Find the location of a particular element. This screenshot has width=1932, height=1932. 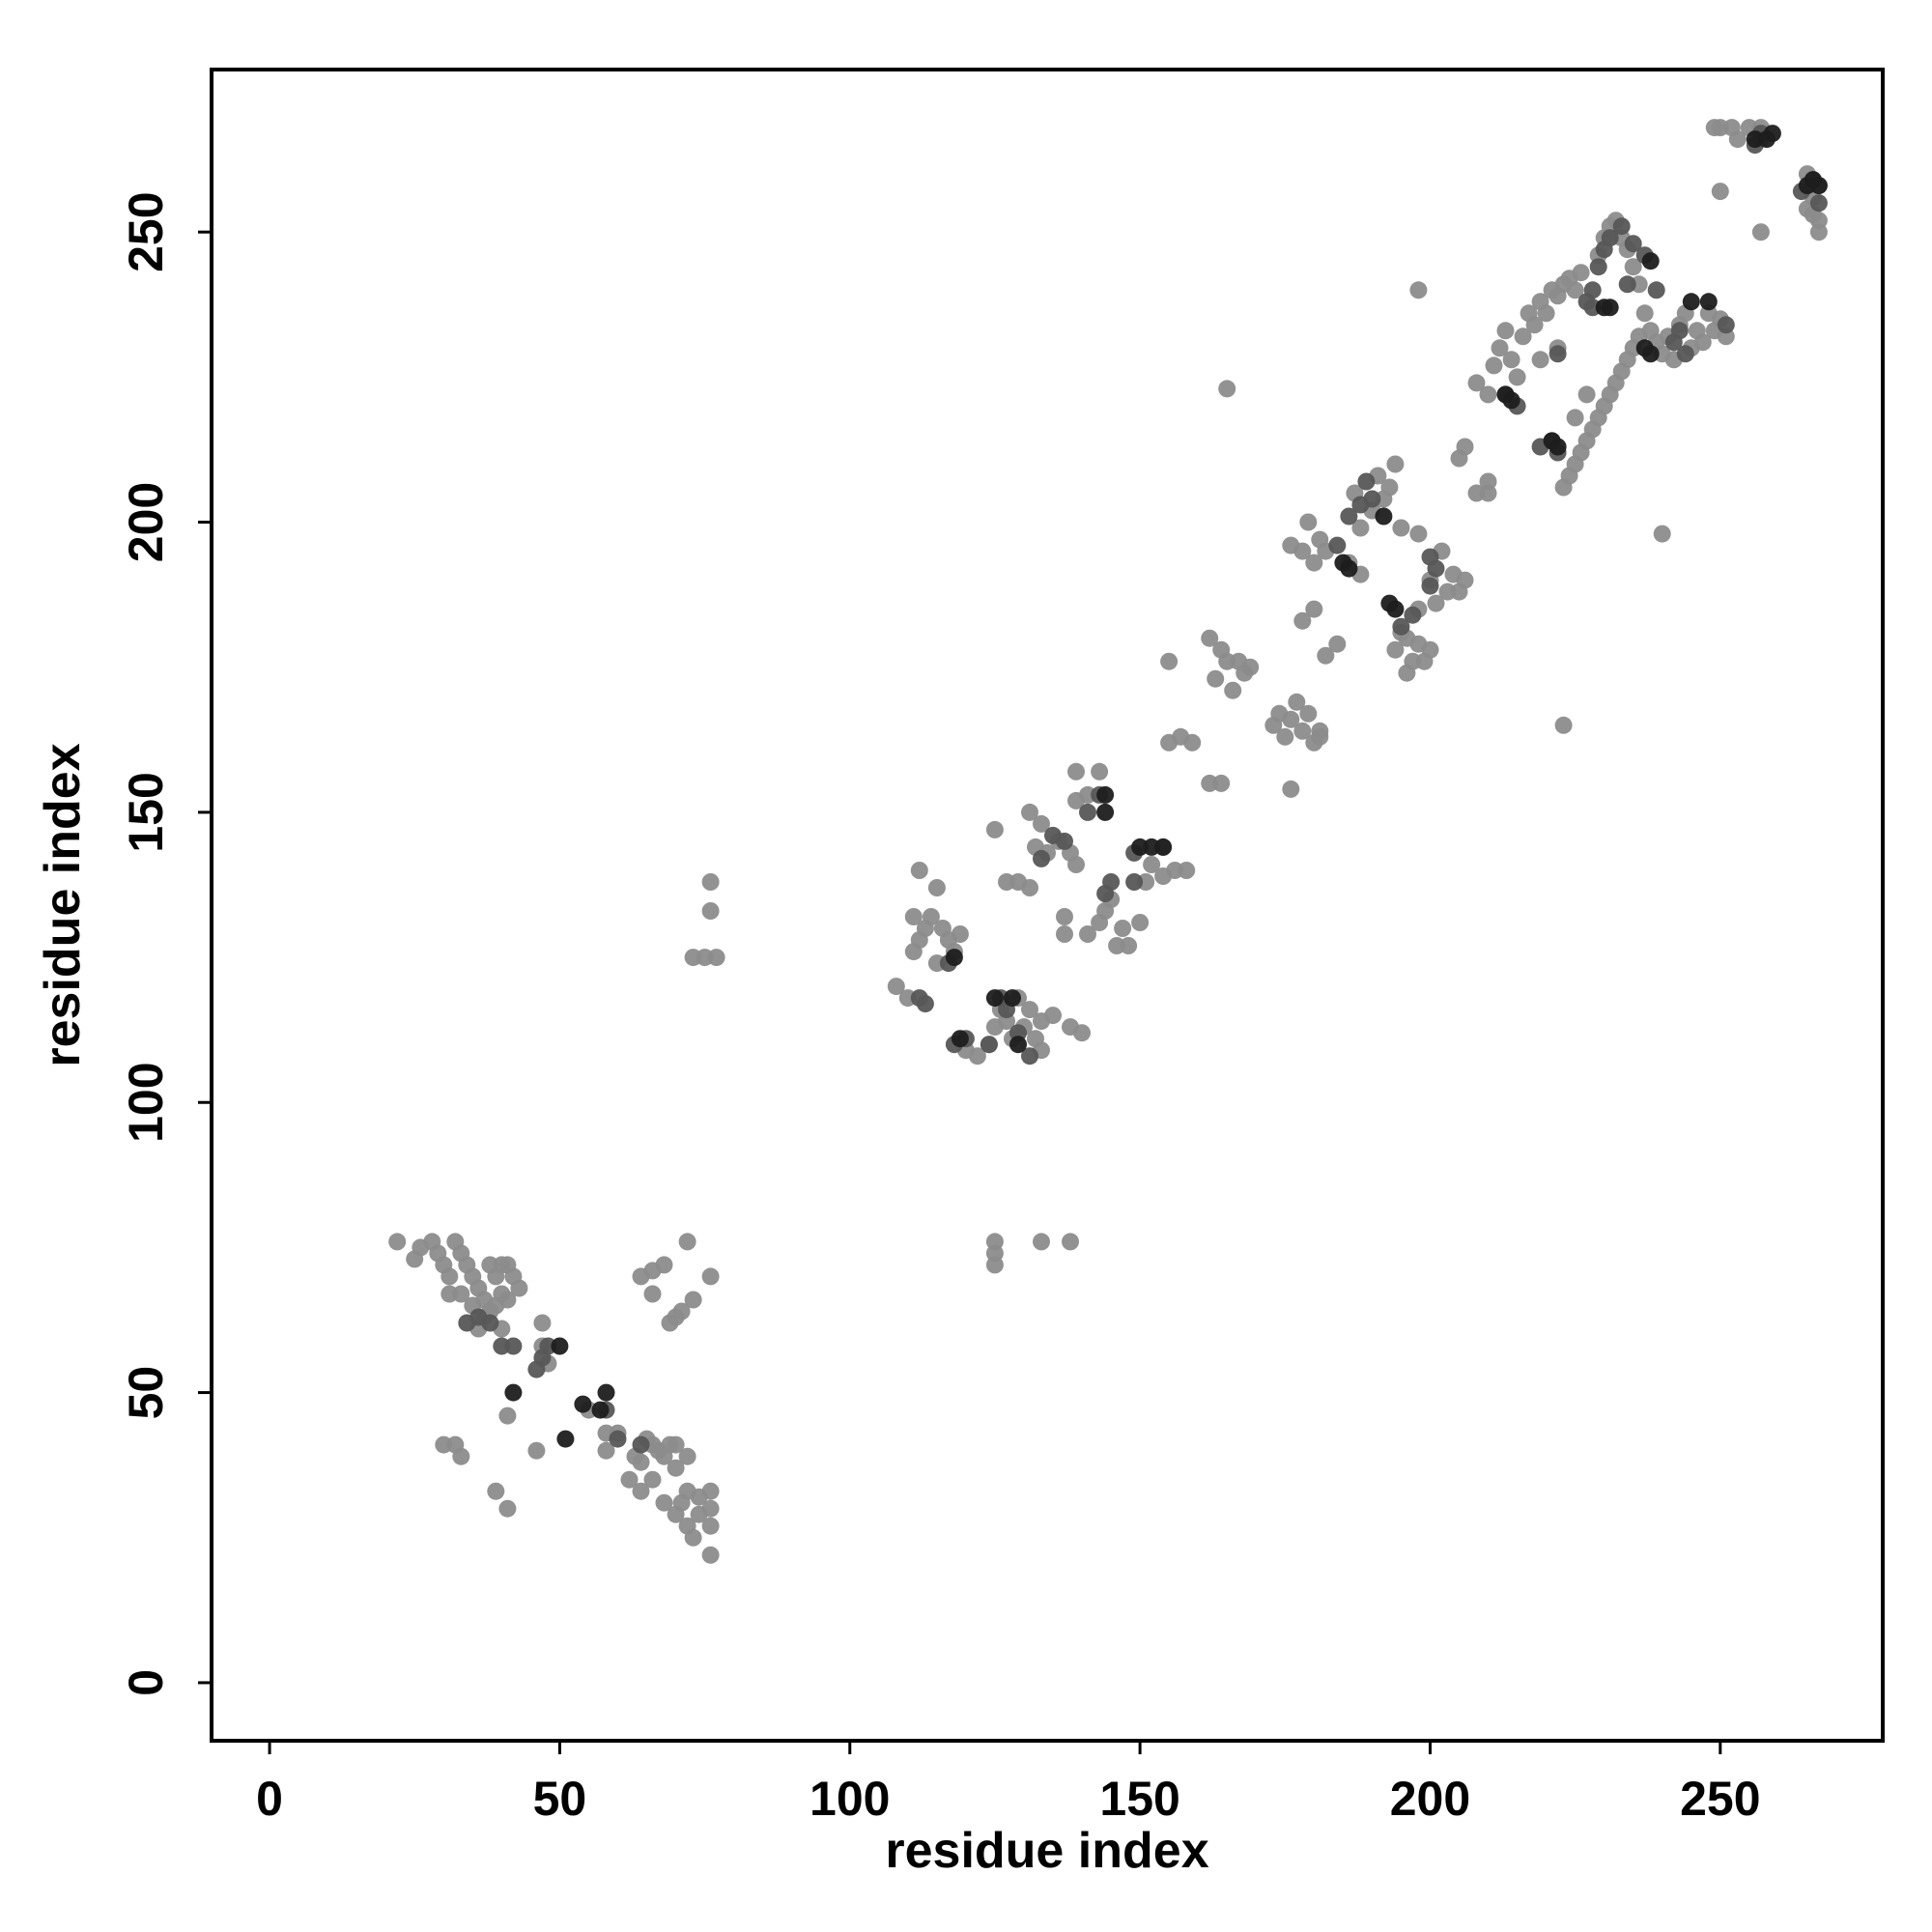

x-tick-label: 200 is located at coordinates (1430, 1799).